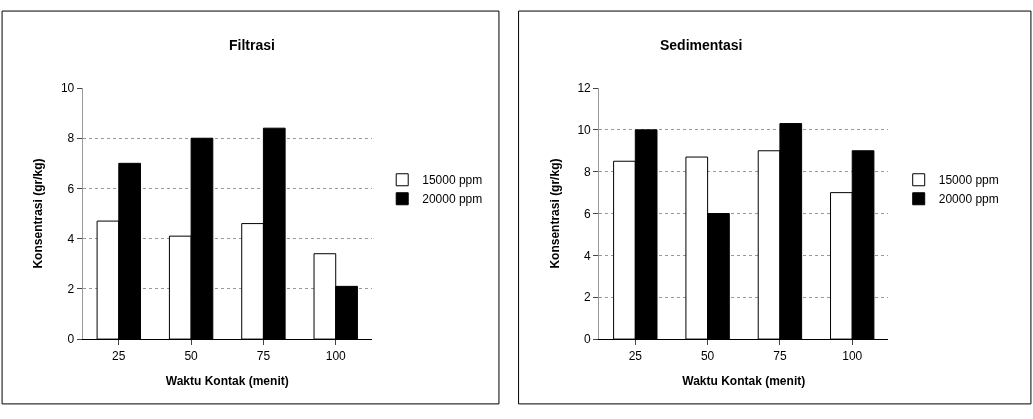 This screenshot has width=1033, height=419. Describe the element at coordinates (252, 45) in the screenshot. I see `chart-title: Filtrasi` at that location.